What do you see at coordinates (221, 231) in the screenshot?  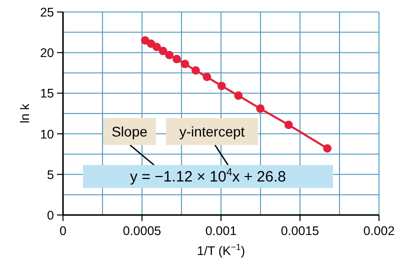 I see `x-tick-label: 0.001` at bounding box center [221, 231].